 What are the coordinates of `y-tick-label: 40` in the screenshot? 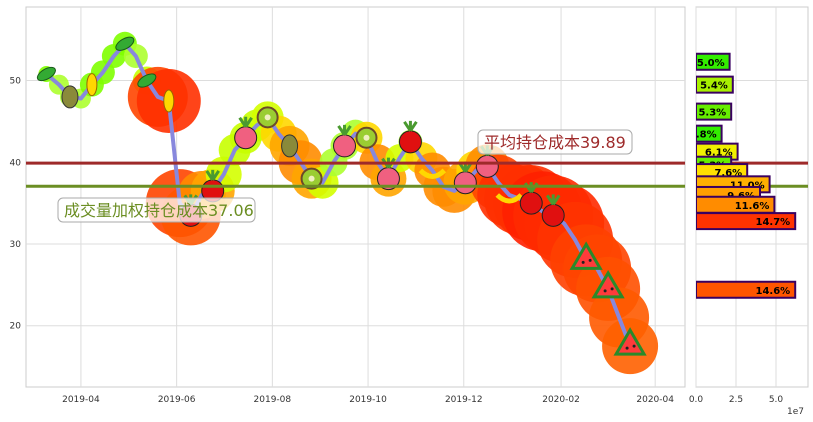 It's located at (16, 163).